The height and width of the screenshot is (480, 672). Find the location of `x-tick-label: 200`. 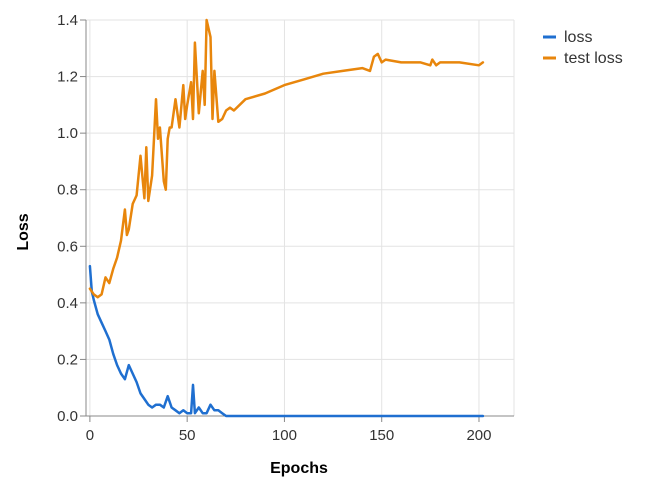

x-tick-label: 200 is located at coordinates (478, 435).